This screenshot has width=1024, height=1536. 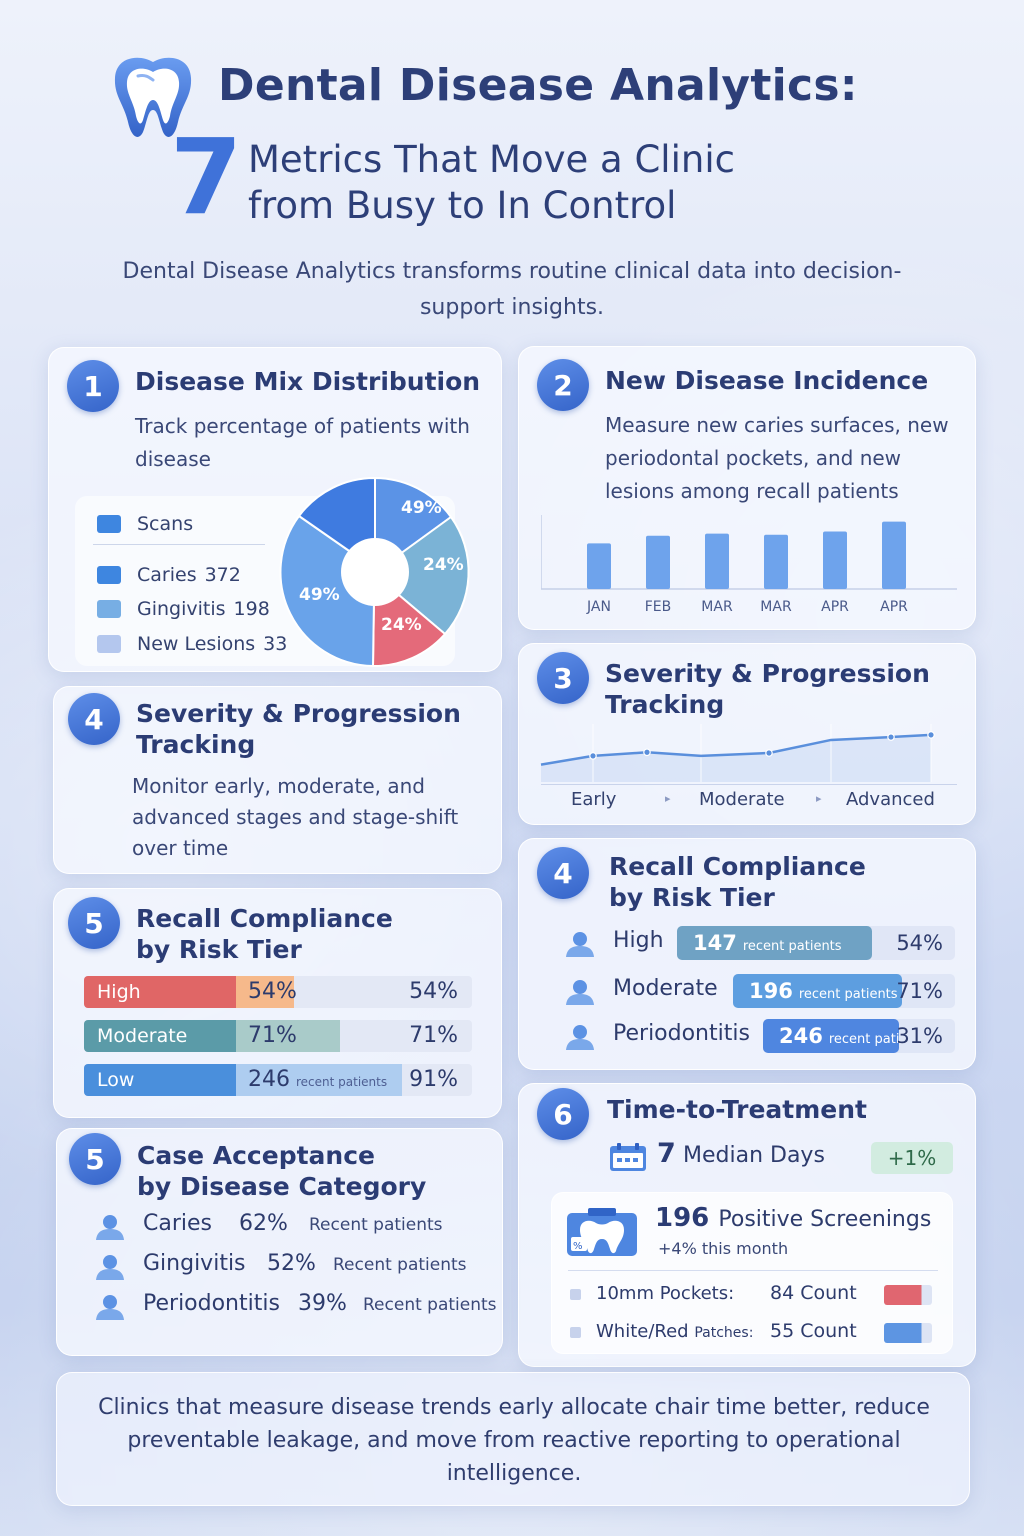 What do you see at coordinates (742, 799) in the screenshot?
I see `stage-label-moderate: Moderate` at bounding box center [742, 799].